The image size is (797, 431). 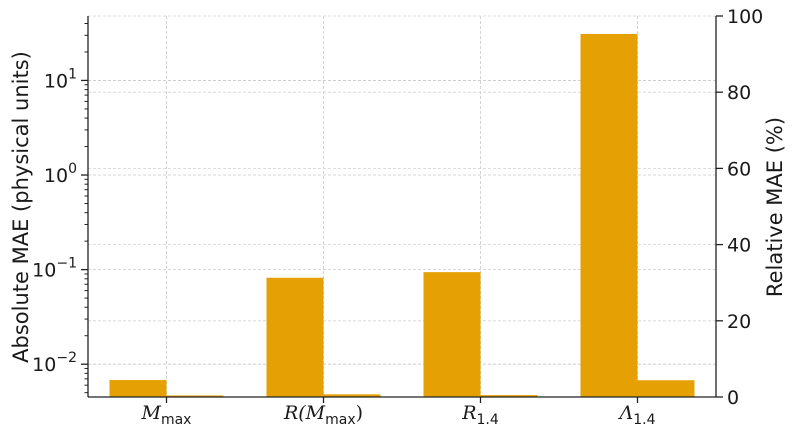 I want to click on left-tick-label: 10⁰, so click(x=60, y=174).